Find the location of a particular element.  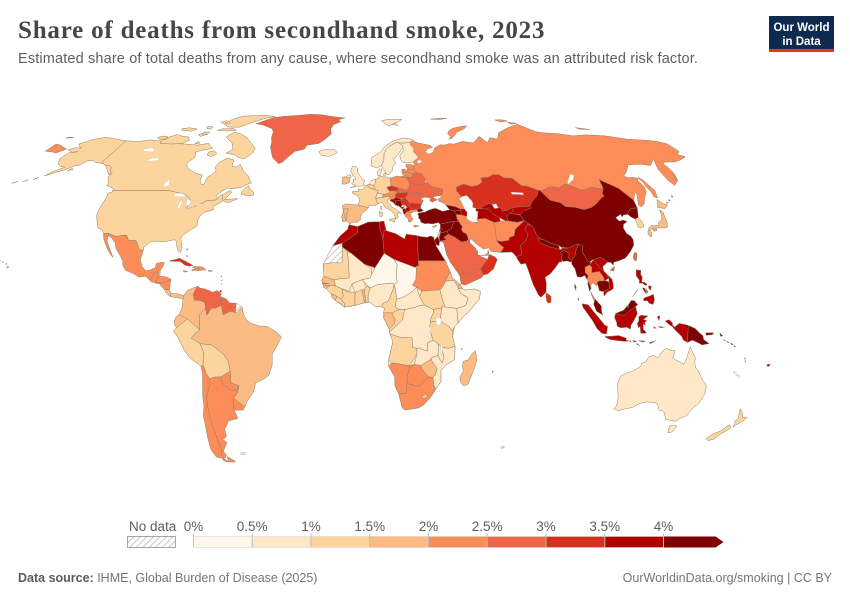

svg-text: 0.5% is located at coordinates (252, 526).